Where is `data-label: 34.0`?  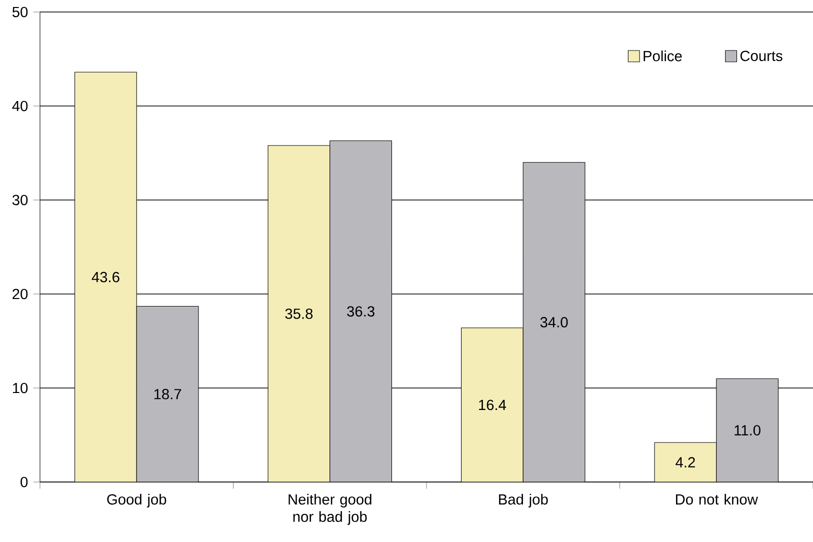 data-label: 34.0 is located at coordinates (554, 322).